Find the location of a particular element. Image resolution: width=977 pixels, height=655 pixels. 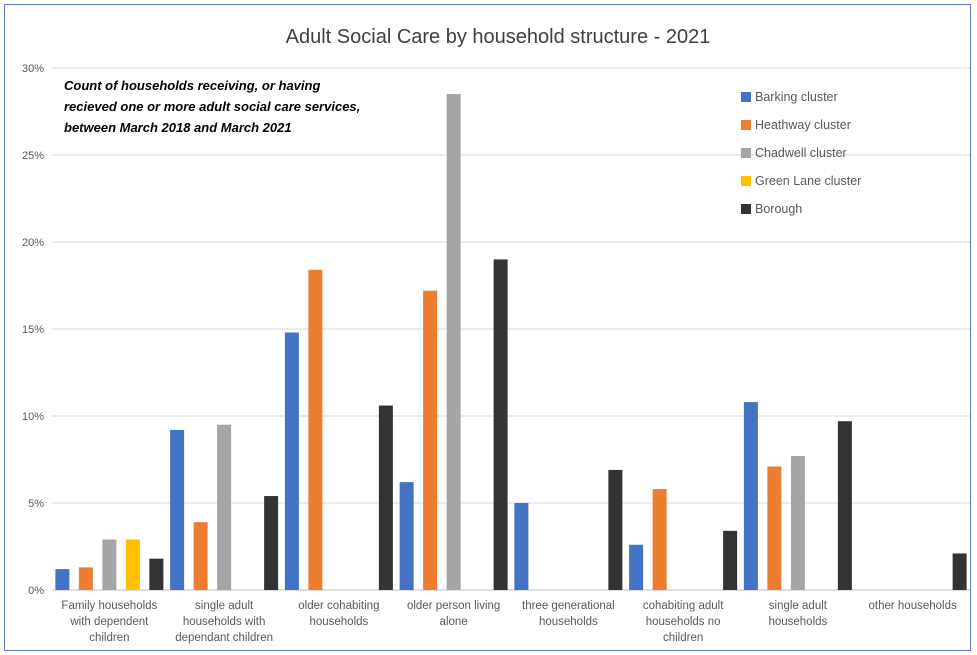

legend-label: Heathway cluster is located at coordinates (803, 125).